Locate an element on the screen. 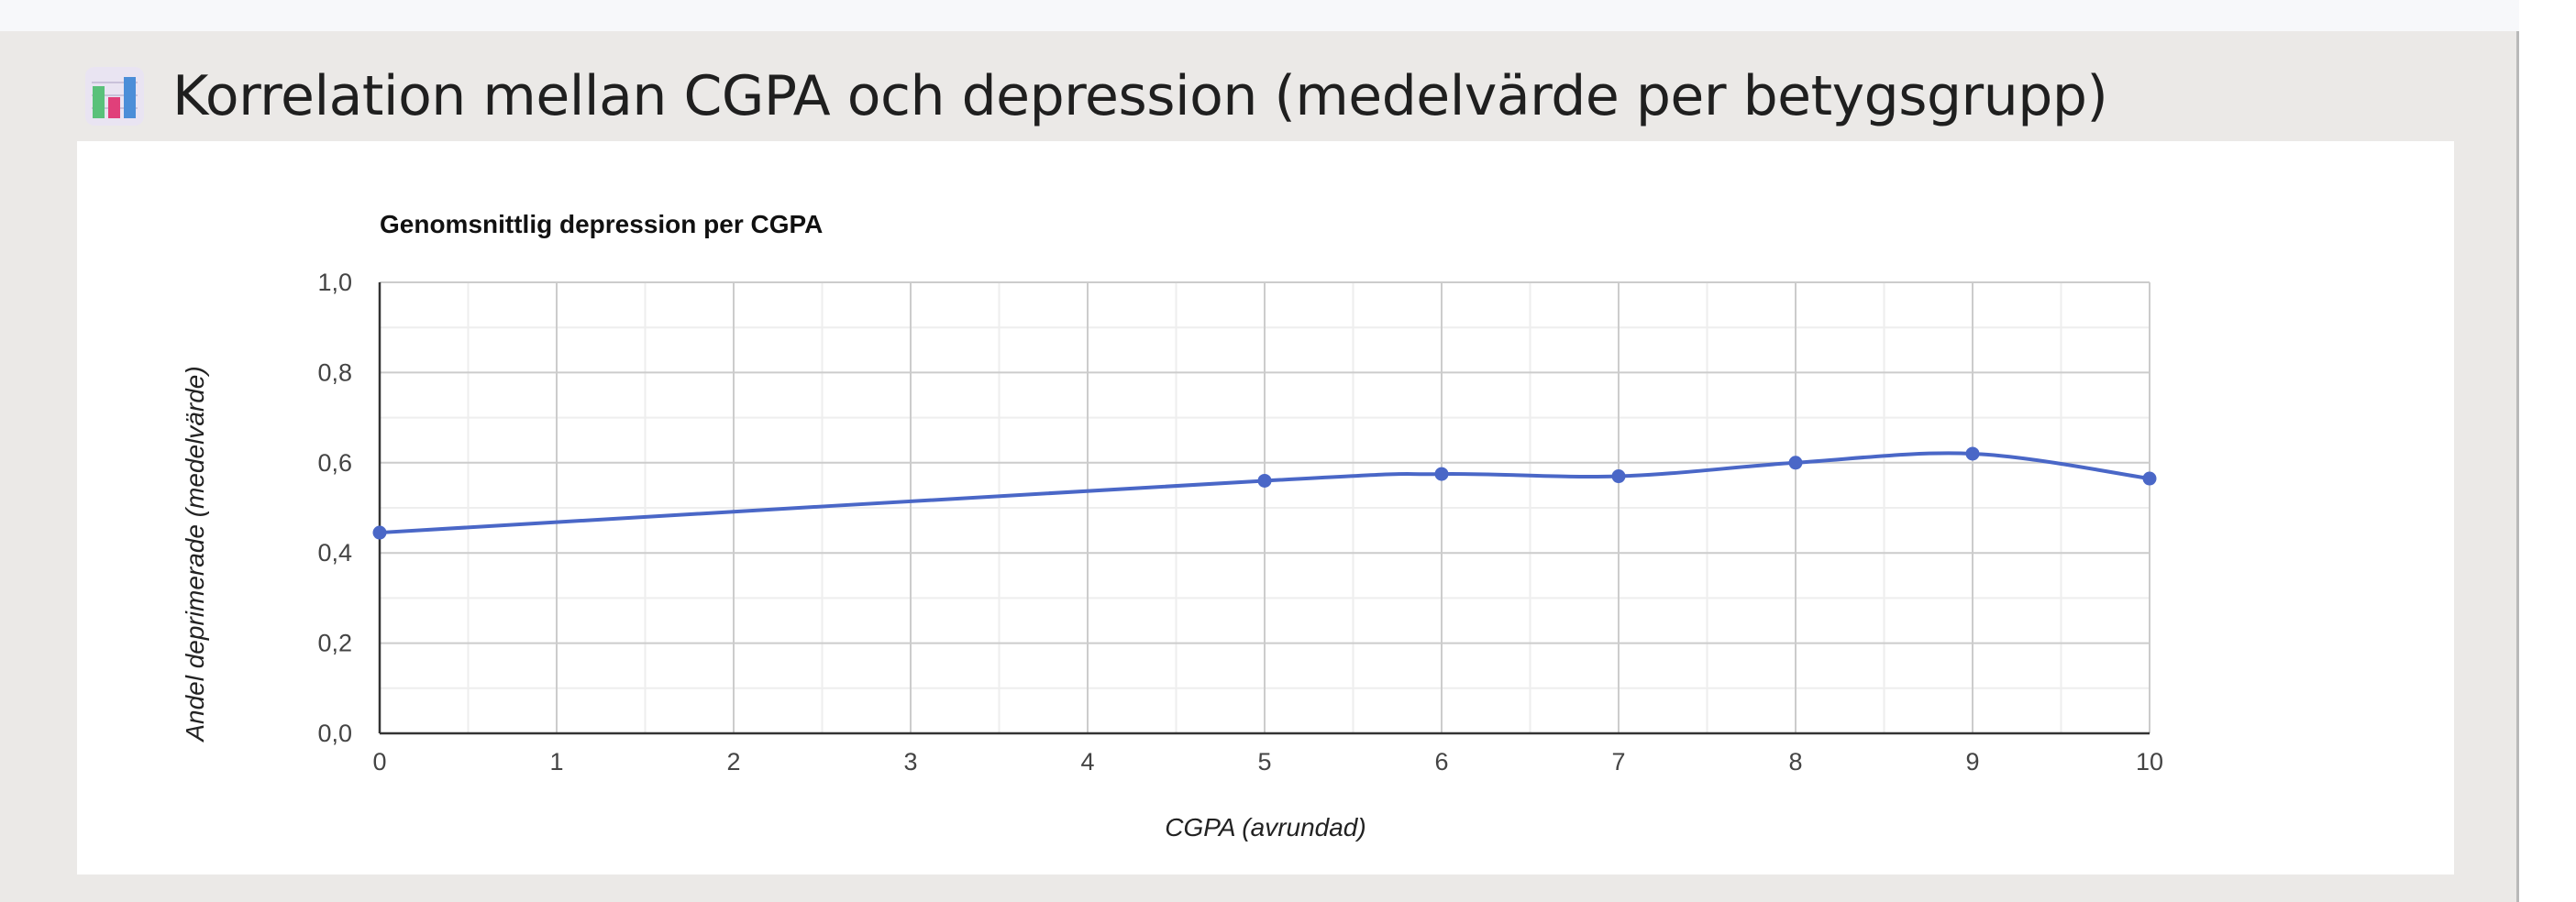 Image resolution: width=2576 pixels, height=902 pixels. x-tick-label: 8 is located at coordinates (1795, 762).